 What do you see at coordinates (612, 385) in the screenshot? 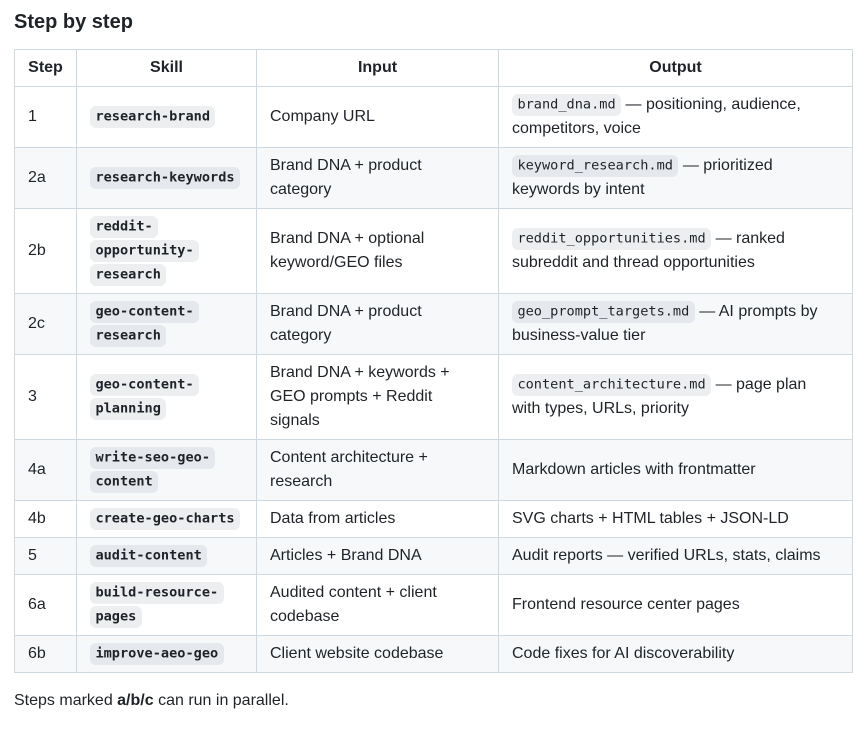
I see `output-file-badge: content_architecture.md` at bounding box center [612, 385].